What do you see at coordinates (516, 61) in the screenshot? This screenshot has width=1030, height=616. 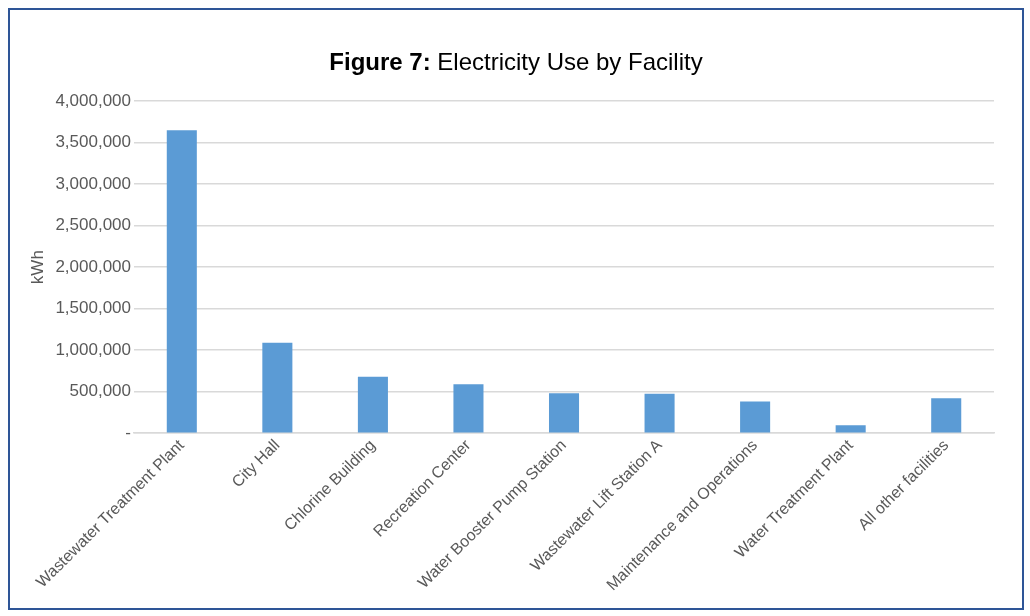 I see `chart-title: Figure 7: Electricity Use by Facility` at bounding box center [516, 61].